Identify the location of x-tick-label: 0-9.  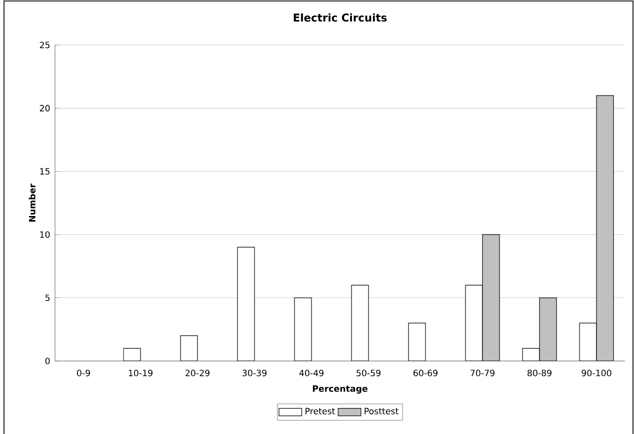
(83, 373).